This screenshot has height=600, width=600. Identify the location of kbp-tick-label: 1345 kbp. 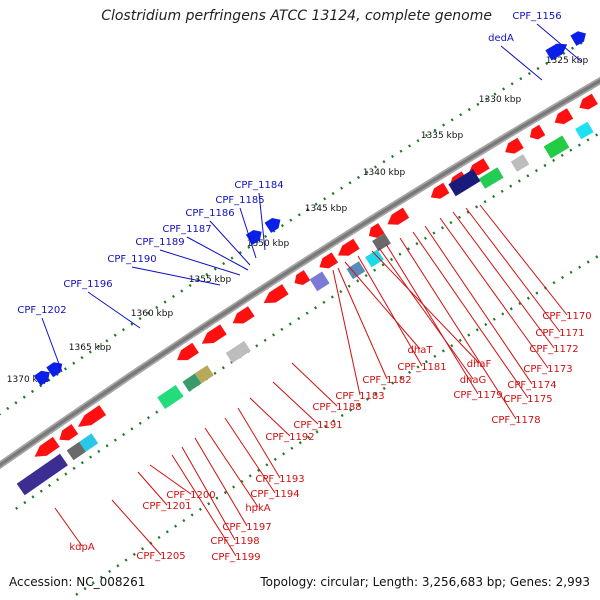
(326, 209).